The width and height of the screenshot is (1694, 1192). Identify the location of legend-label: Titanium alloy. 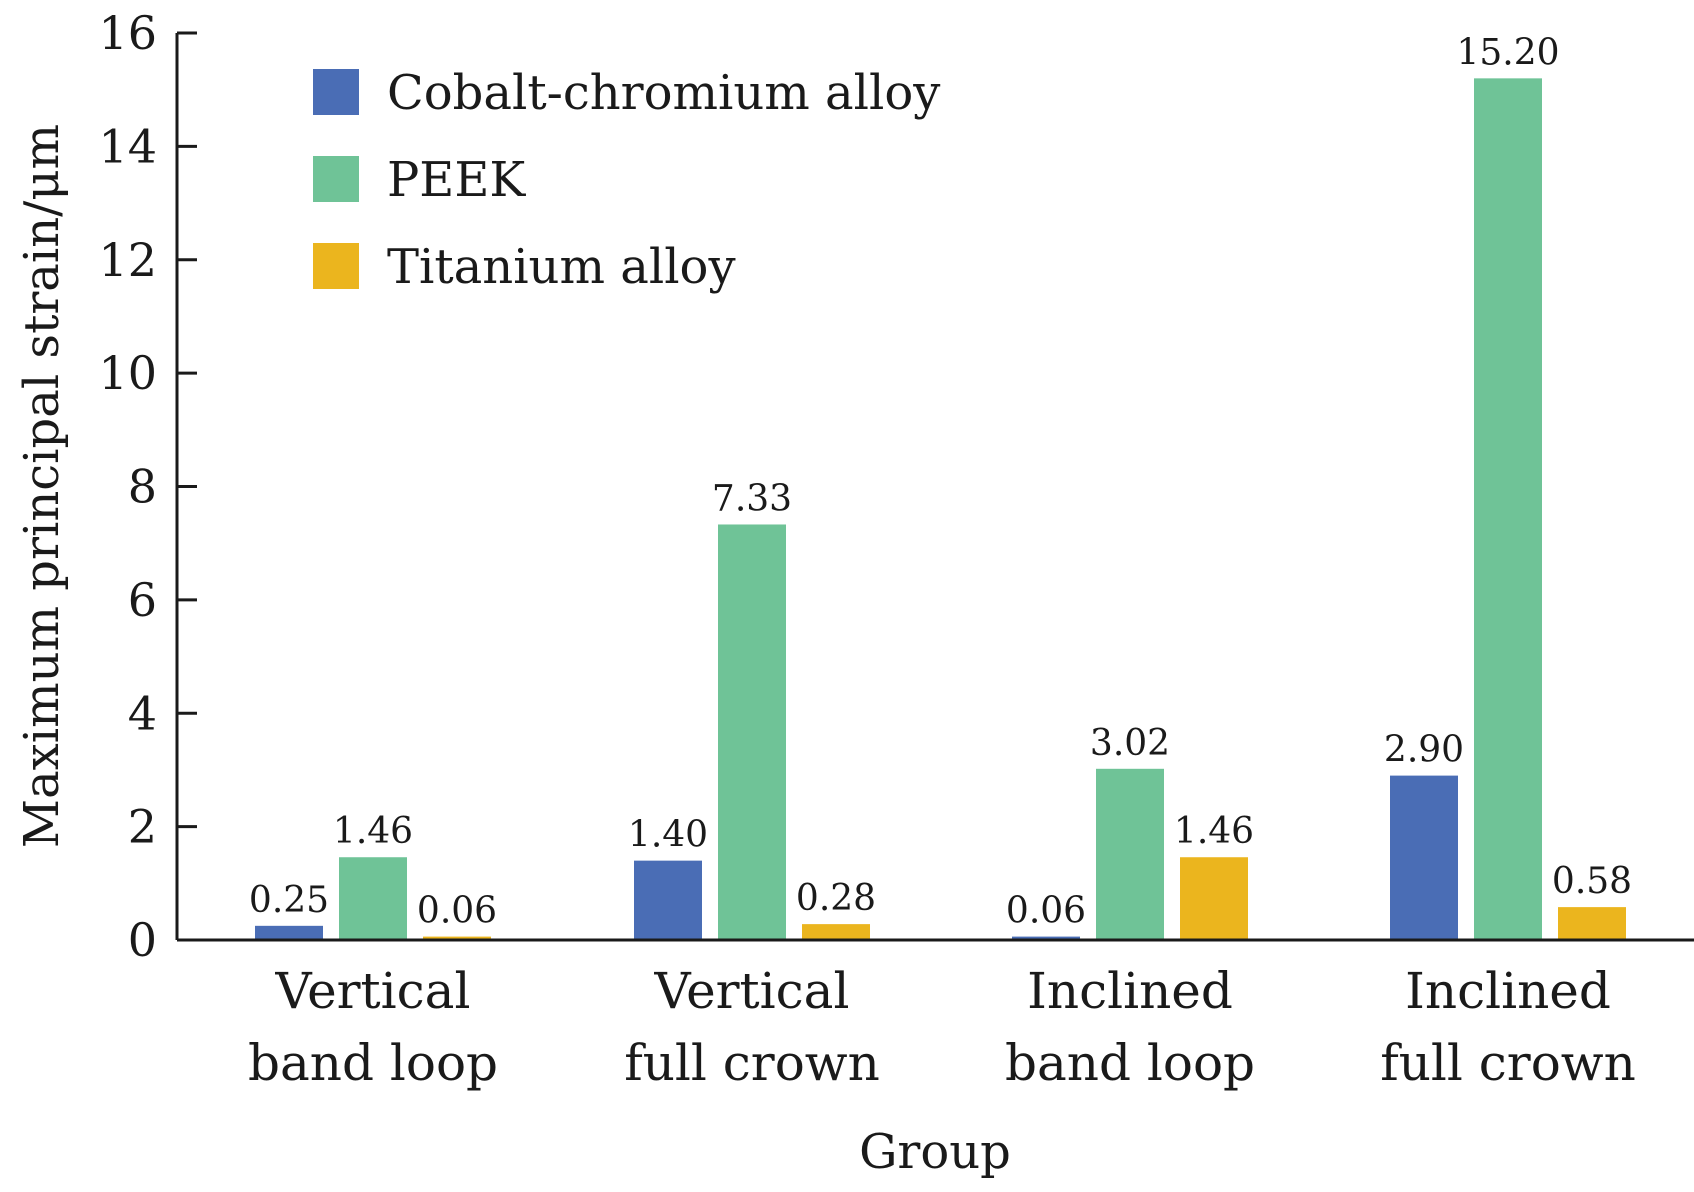
(561, 267).